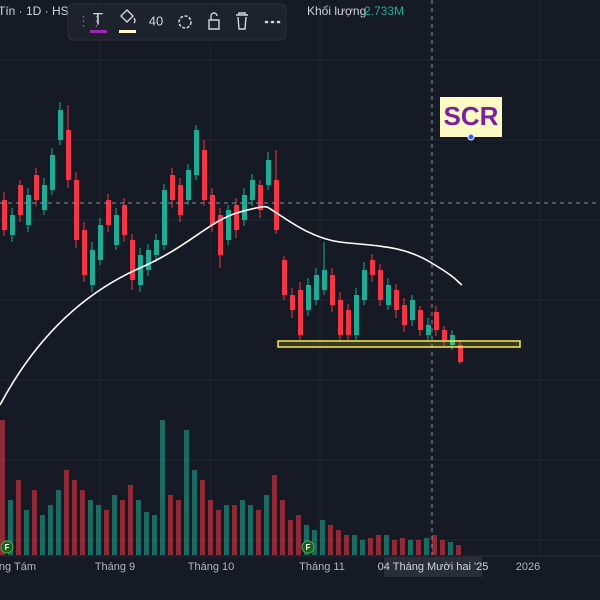 Image resolution: width=600 pixels, height=600 pixels. Describe the element at coordinates (98, 18) in the screenshot. I see `text-tool: T` at that location.